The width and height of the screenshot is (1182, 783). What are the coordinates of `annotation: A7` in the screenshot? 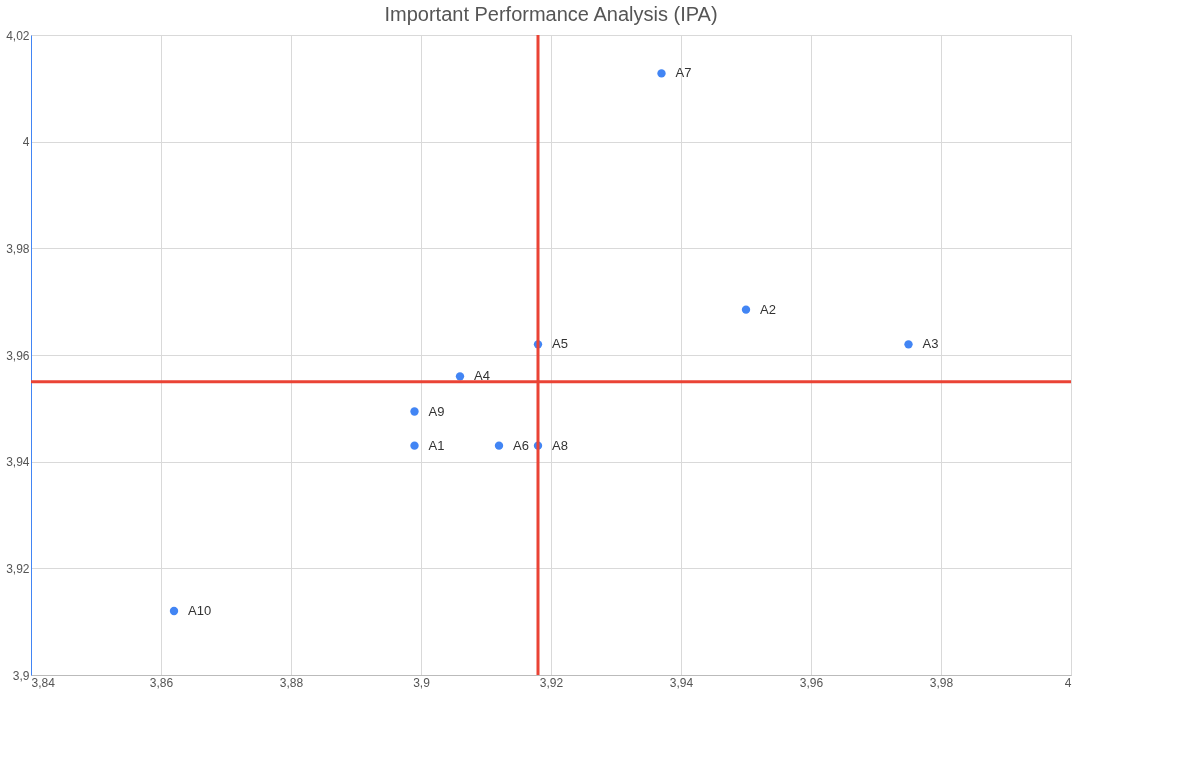 It's located at (683, 73).